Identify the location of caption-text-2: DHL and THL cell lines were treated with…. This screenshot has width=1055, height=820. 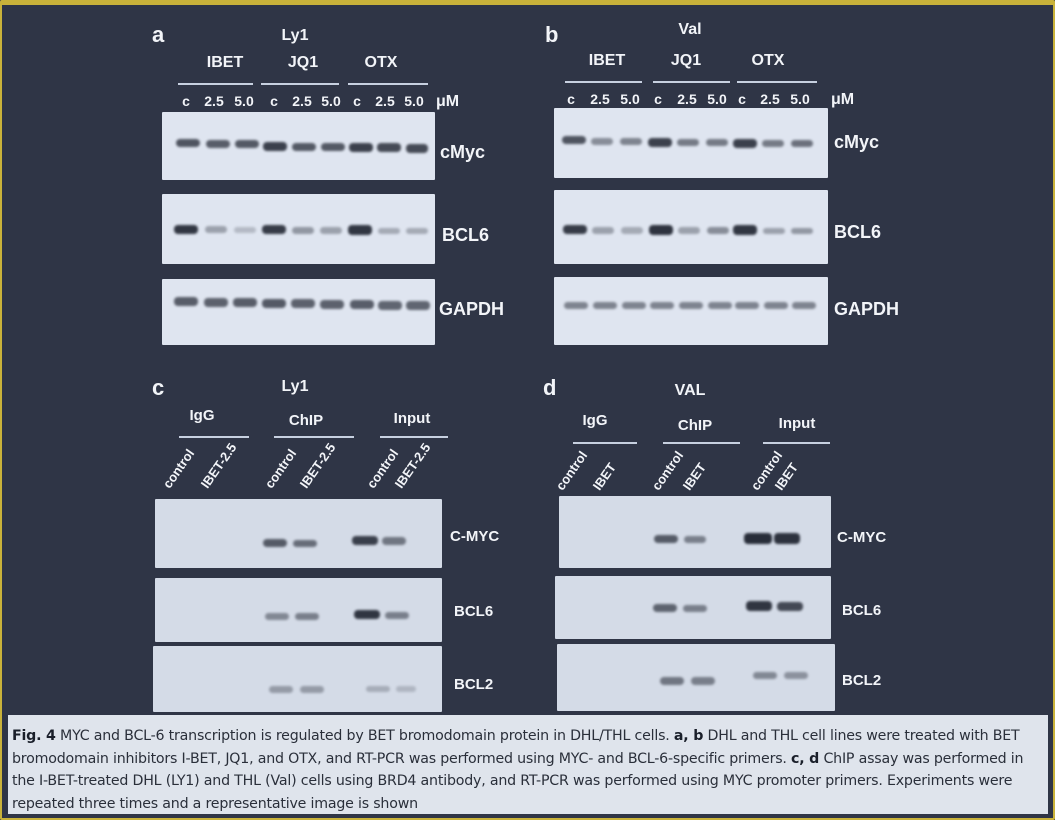
(516, 747).